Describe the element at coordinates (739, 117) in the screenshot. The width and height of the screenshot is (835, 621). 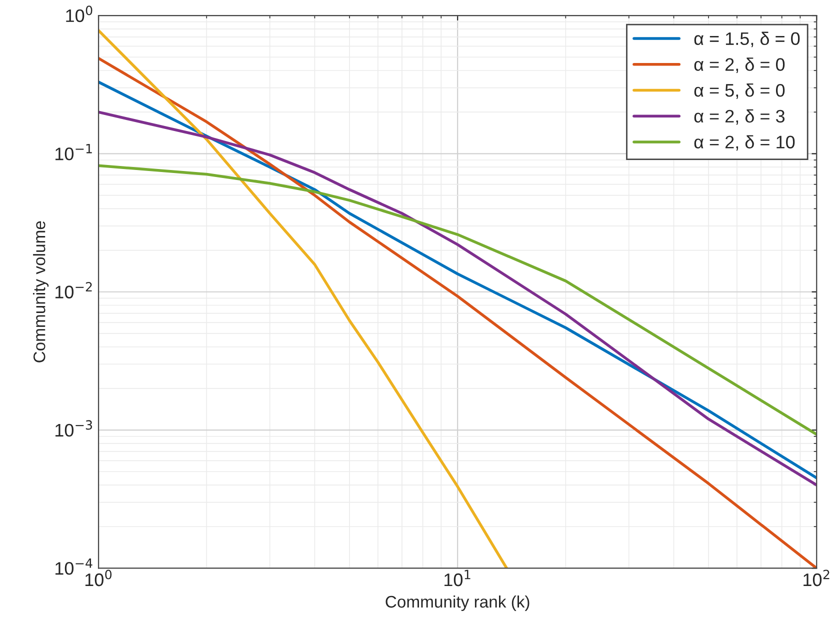
I see `legend-label: α = 2, δ = 3` at that location.